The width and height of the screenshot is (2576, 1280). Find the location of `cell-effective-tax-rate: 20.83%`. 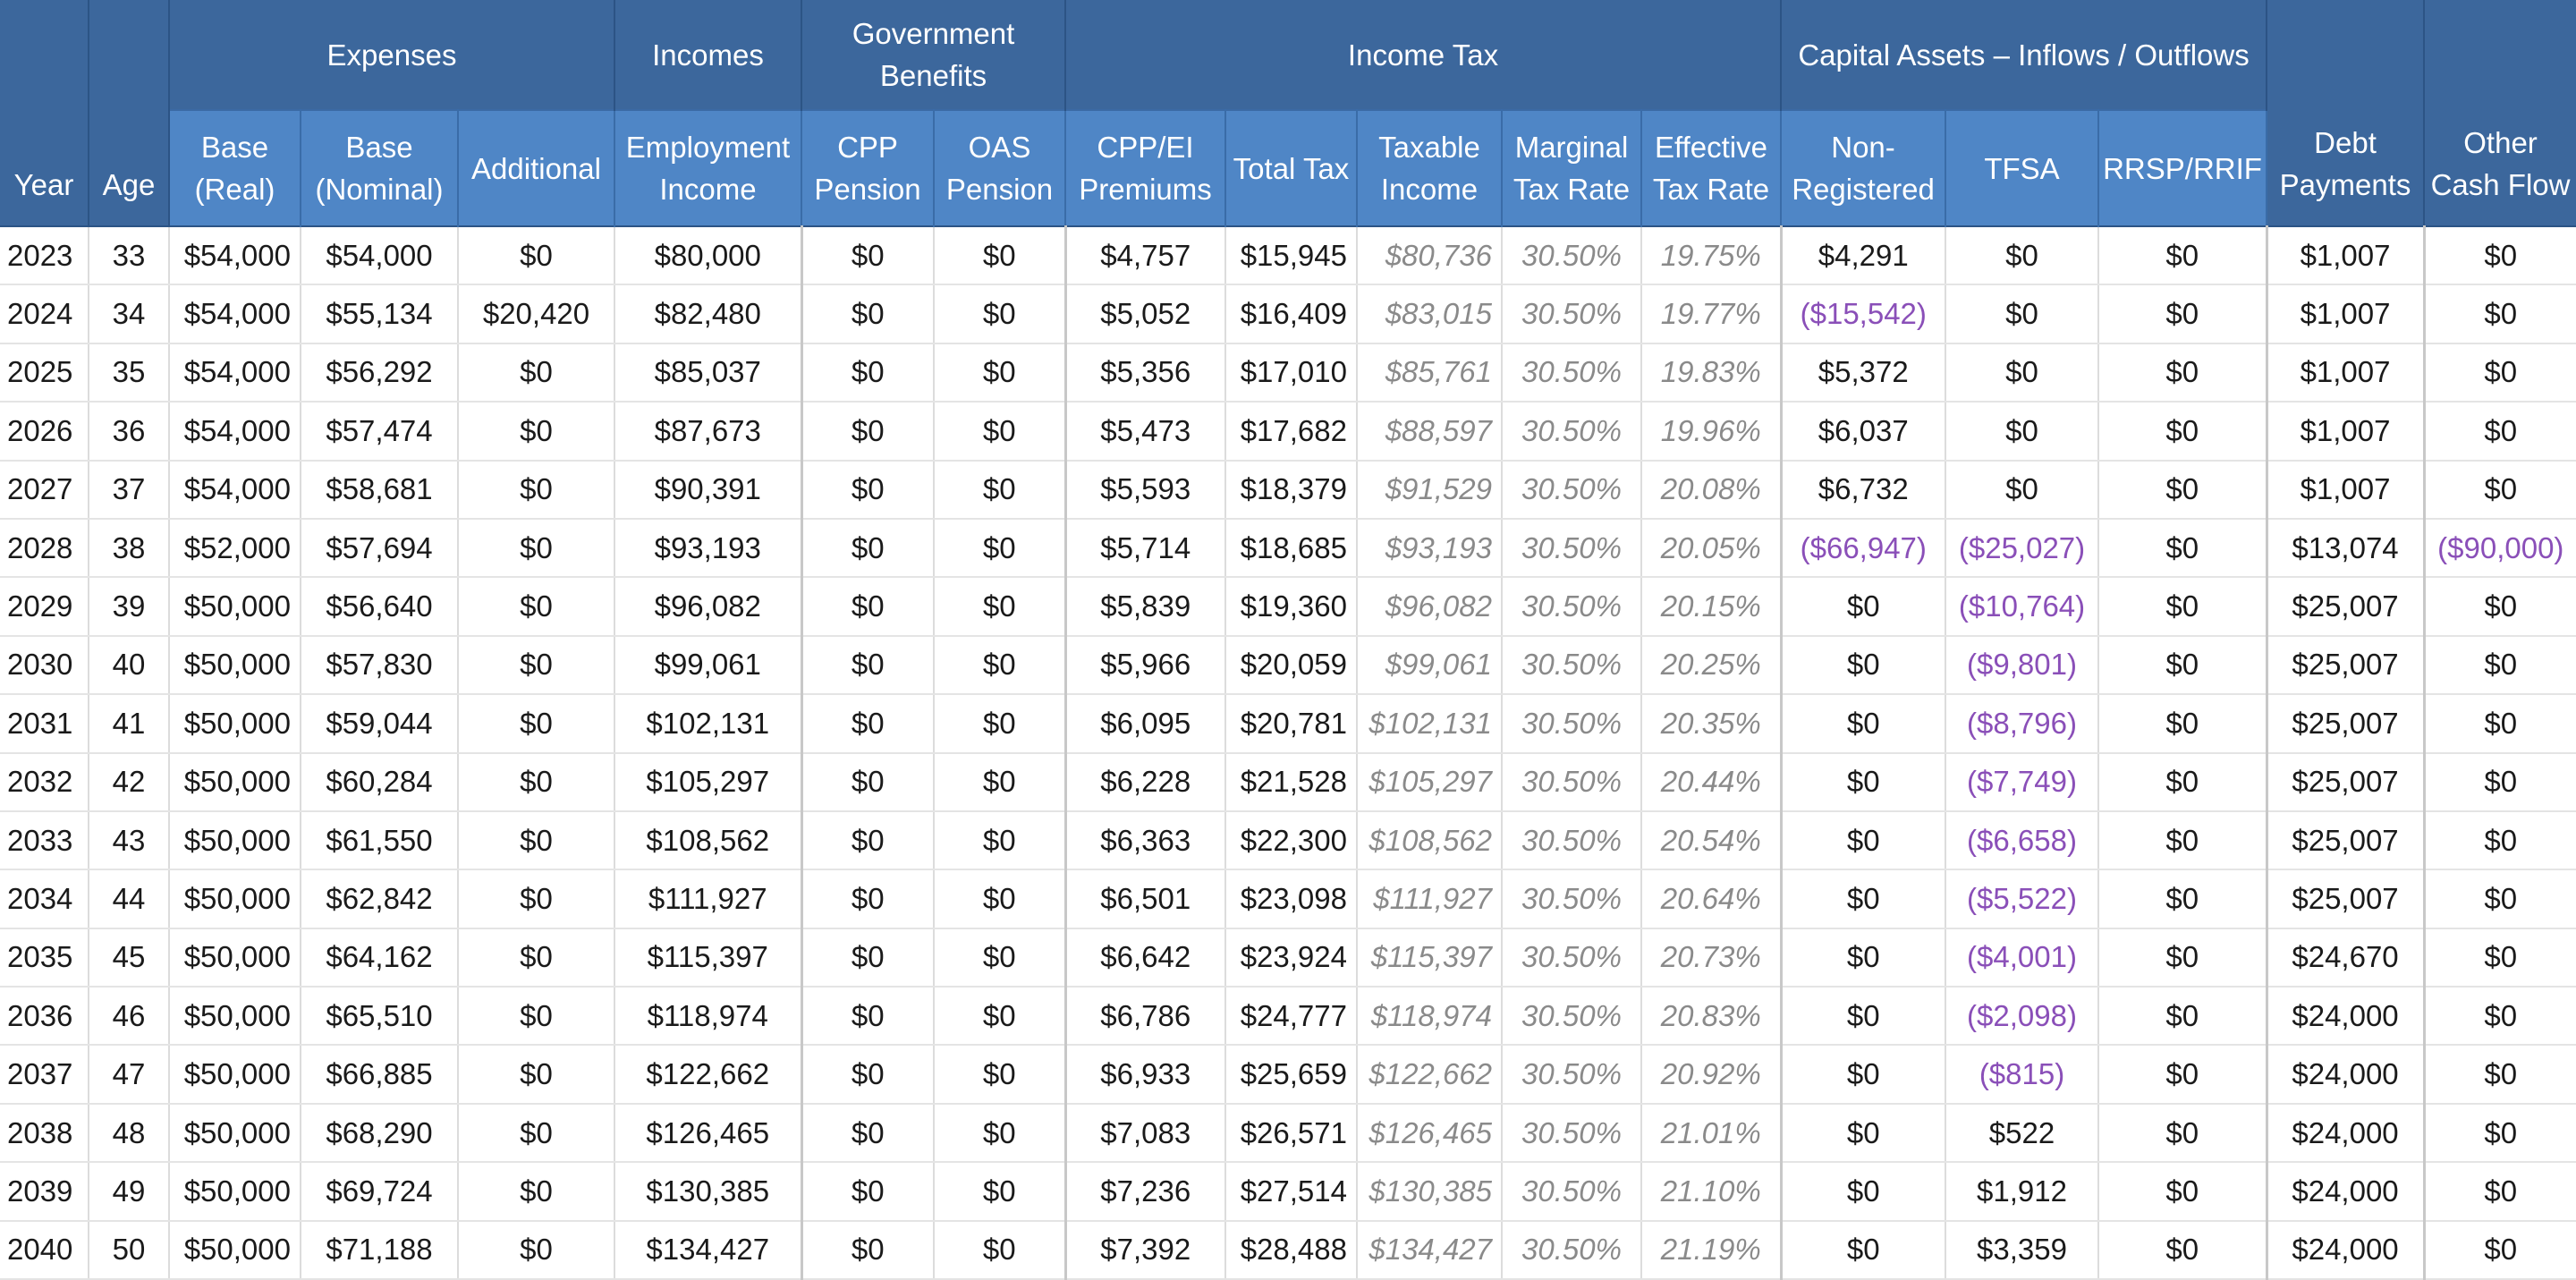

cell-effective-tax-rate: 20.83% is located at coordinates (1712, 1017).